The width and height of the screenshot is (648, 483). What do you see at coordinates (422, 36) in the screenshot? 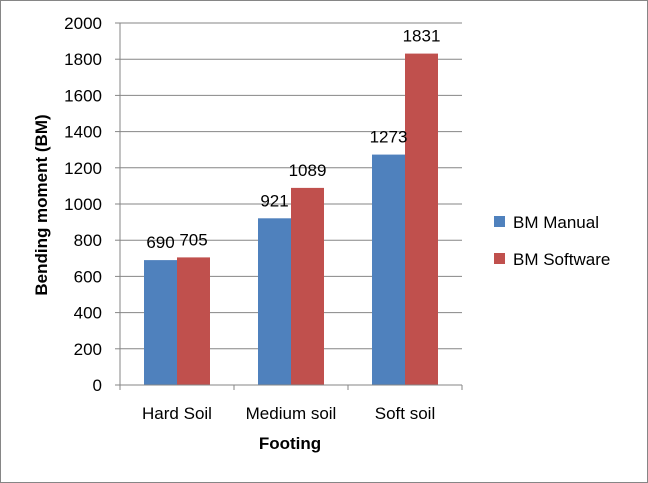
I see `data-label: 1831` at bounding box center [422, 36].